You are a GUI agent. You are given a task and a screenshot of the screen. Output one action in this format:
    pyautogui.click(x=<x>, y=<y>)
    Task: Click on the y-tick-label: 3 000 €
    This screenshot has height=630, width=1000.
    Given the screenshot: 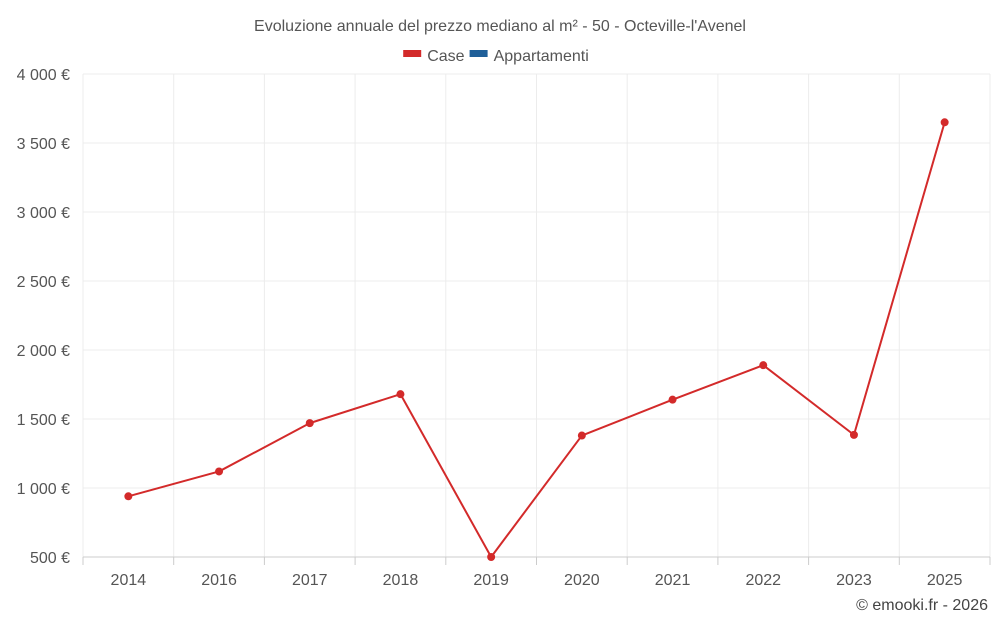 What is the action you would take?
    pyautogui.click(x=43, y=213)
    